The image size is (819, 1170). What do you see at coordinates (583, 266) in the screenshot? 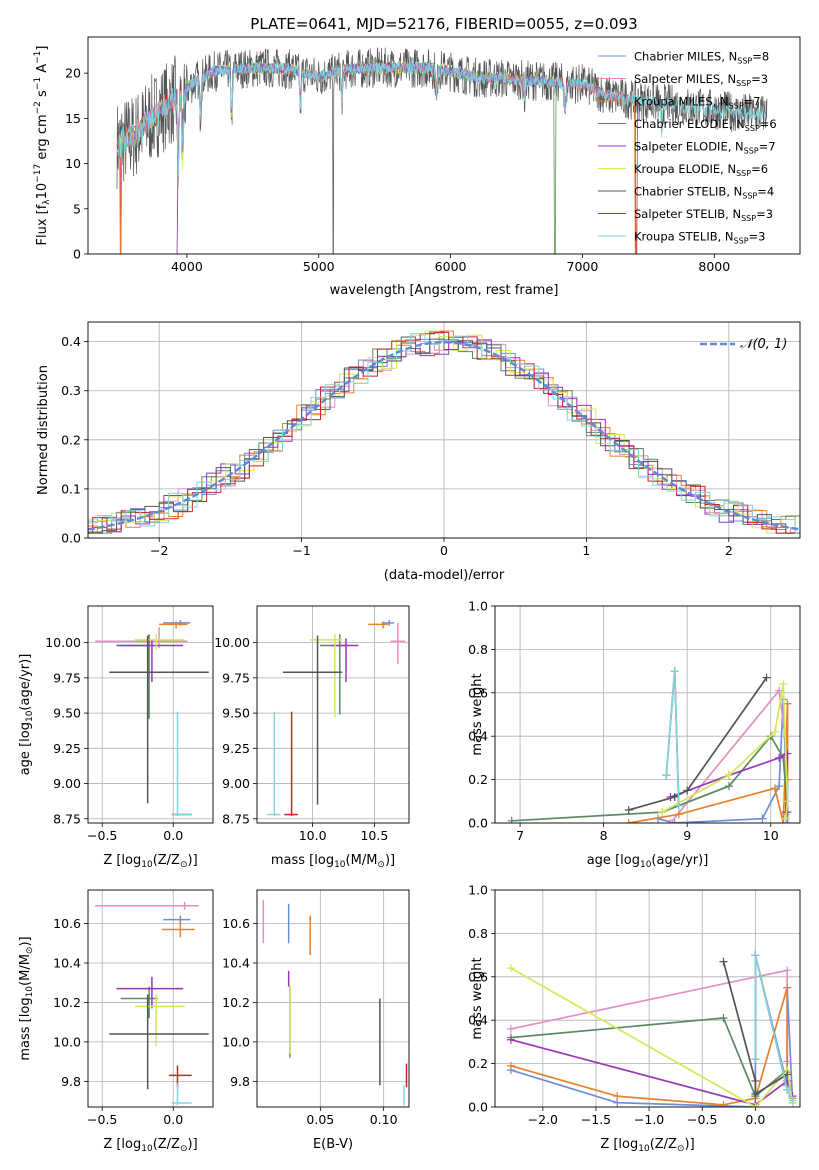
I see `tick-label-x: 7000` at bounding box center [583, 266].